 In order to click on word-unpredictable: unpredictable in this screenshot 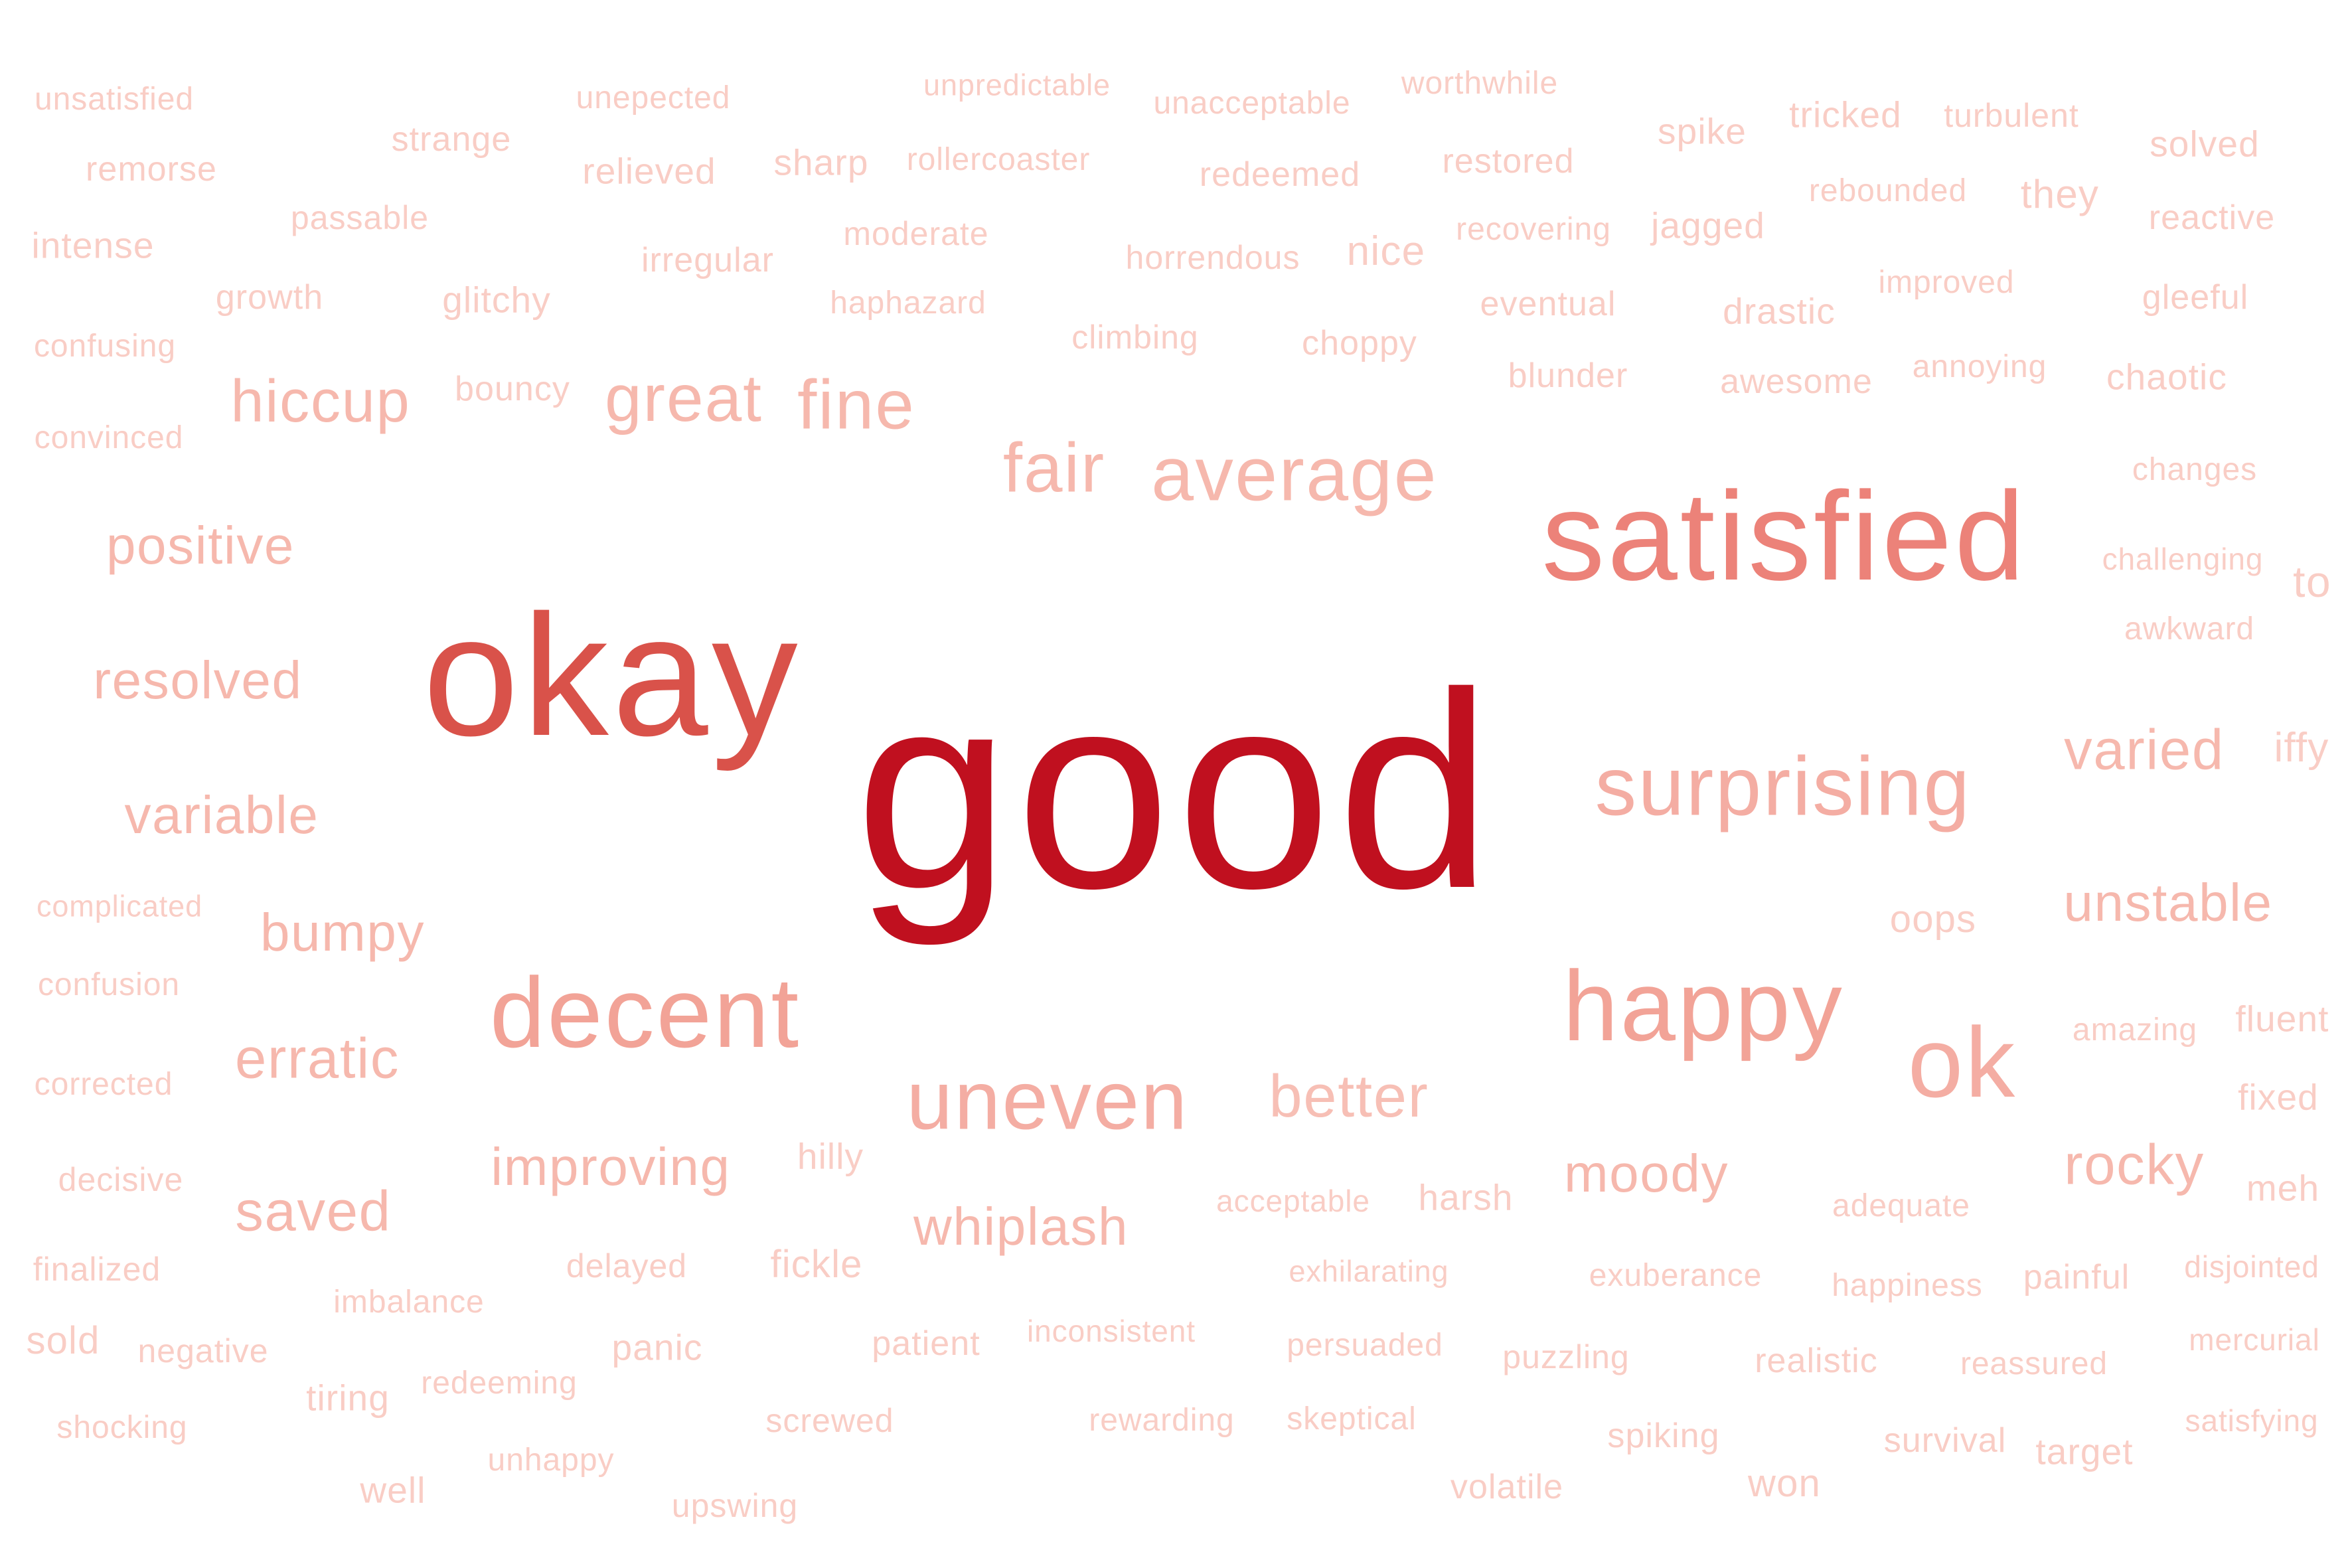, I will do `click(1017, 85)`.